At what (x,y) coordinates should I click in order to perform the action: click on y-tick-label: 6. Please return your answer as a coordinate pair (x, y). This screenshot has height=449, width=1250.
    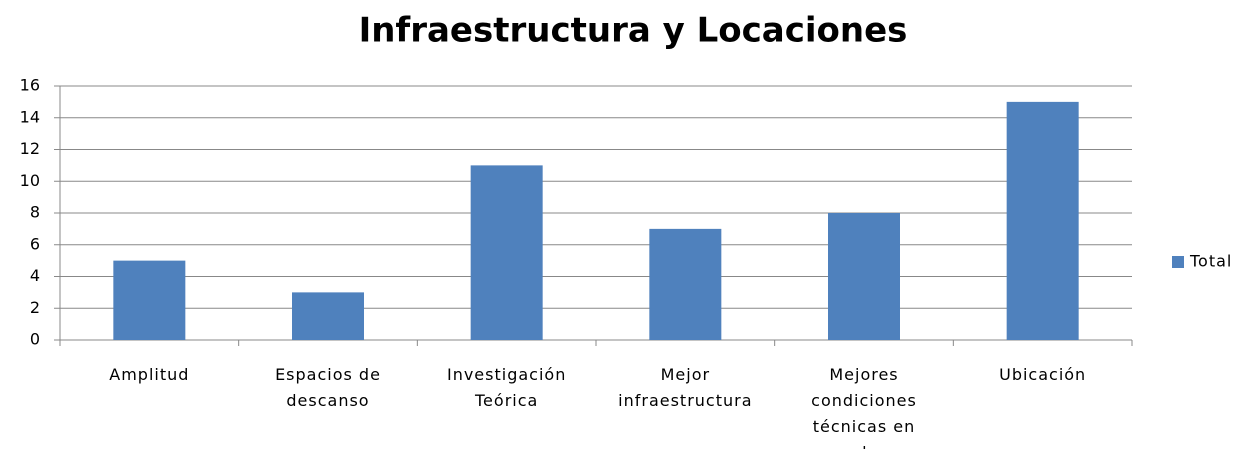
    Looking at the image, I should click on (35, 243).